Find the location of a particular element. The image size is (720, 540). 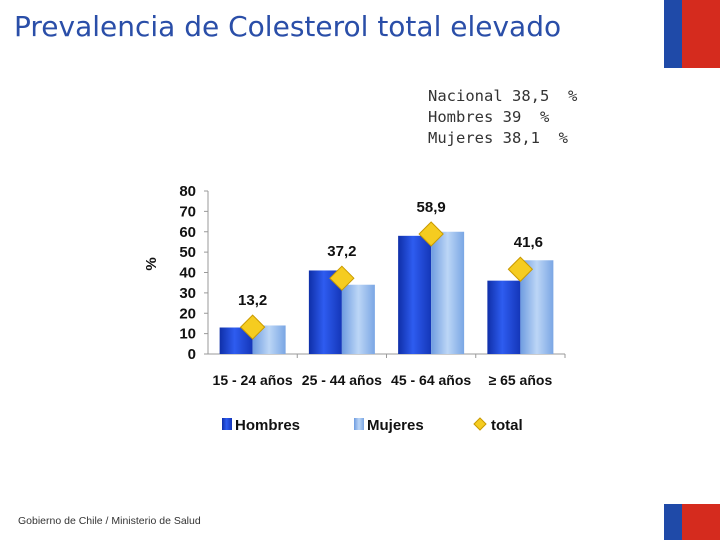

y-tick-label: 40 is located at coordinates (187, 273).